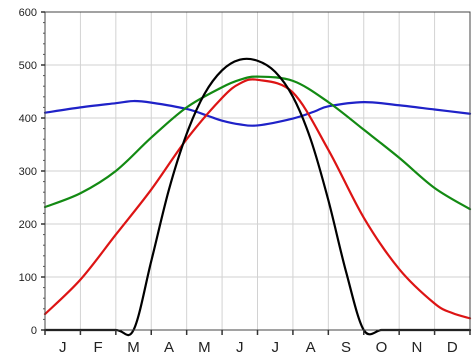 This screenshot has height=356, width=476. What do you see at coordinates (28, 225) in the screenshot?
I see `y-tick-label: 200` at bounding box center [28, 225].